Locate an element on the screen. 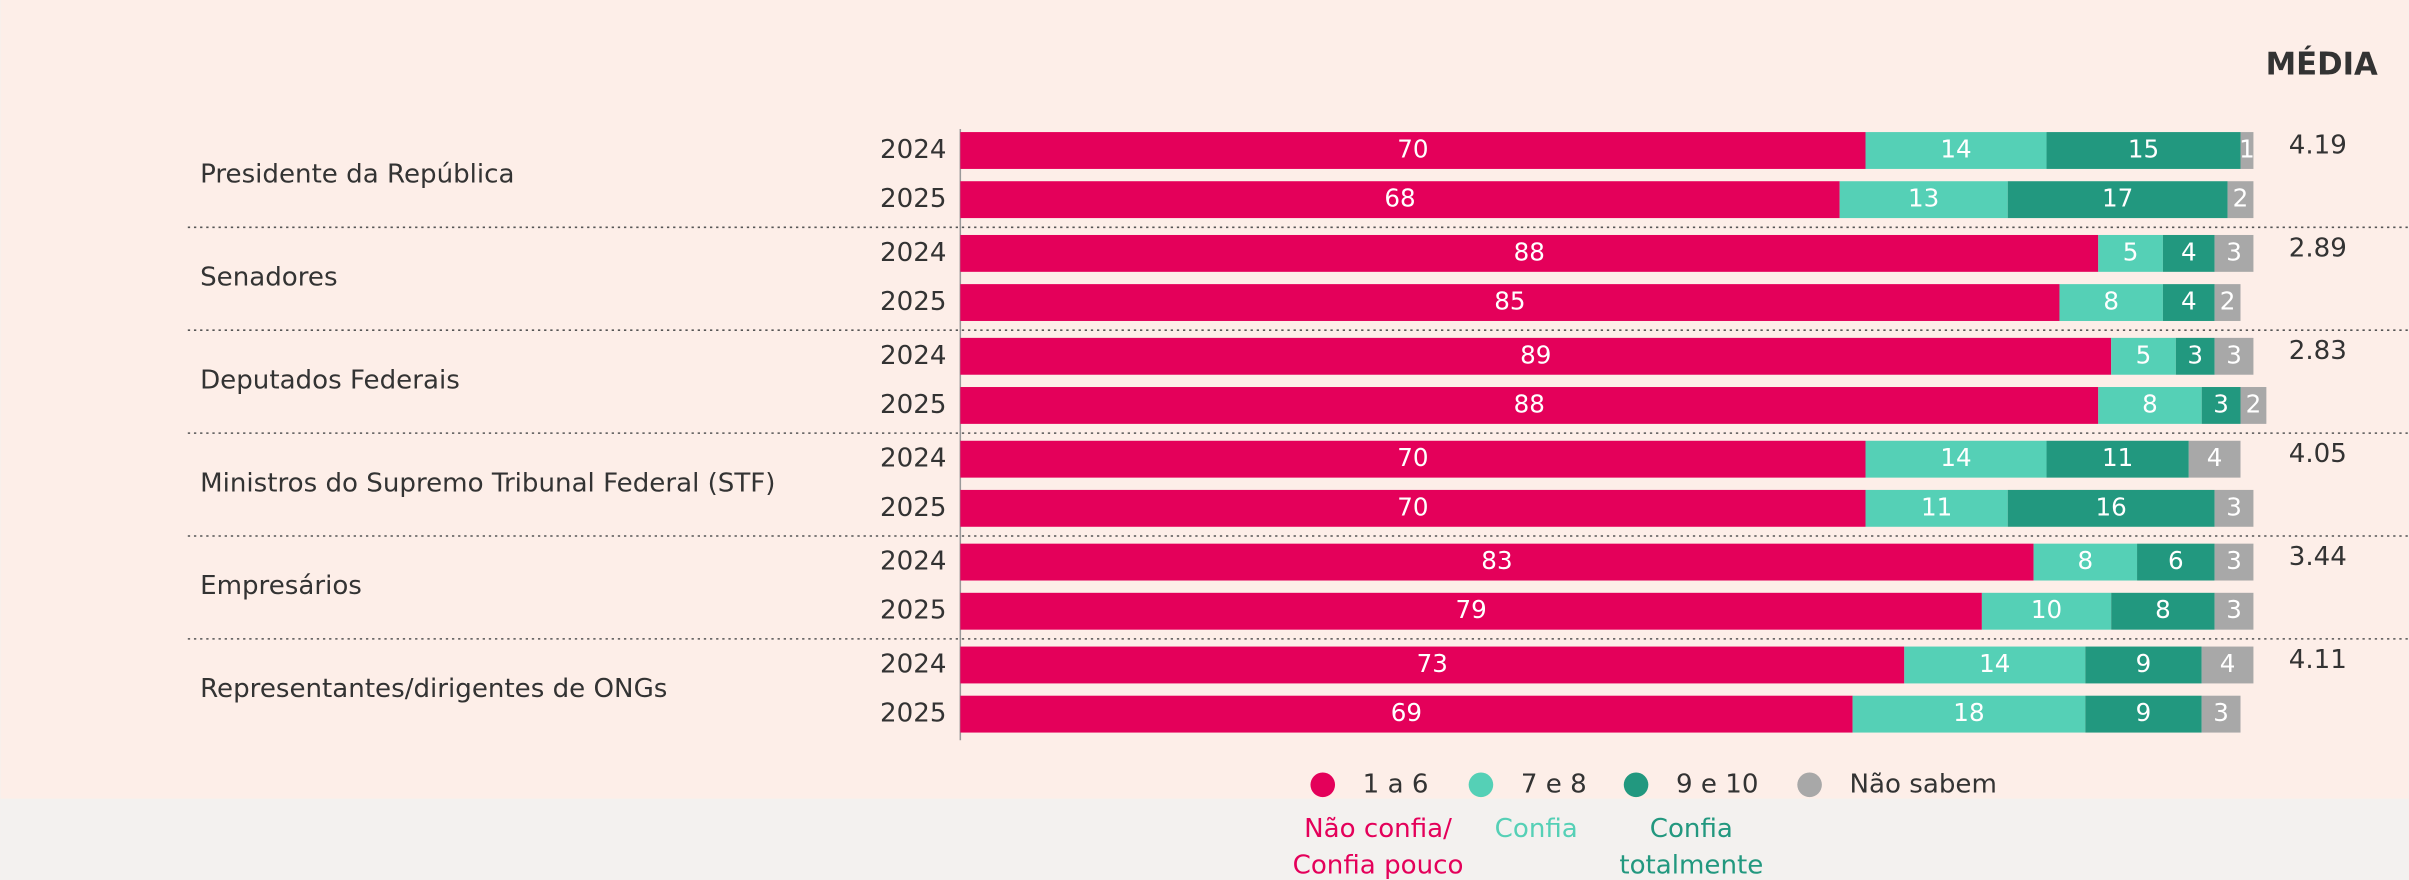  group-label: Senadores is located at coordinates (268, 277).